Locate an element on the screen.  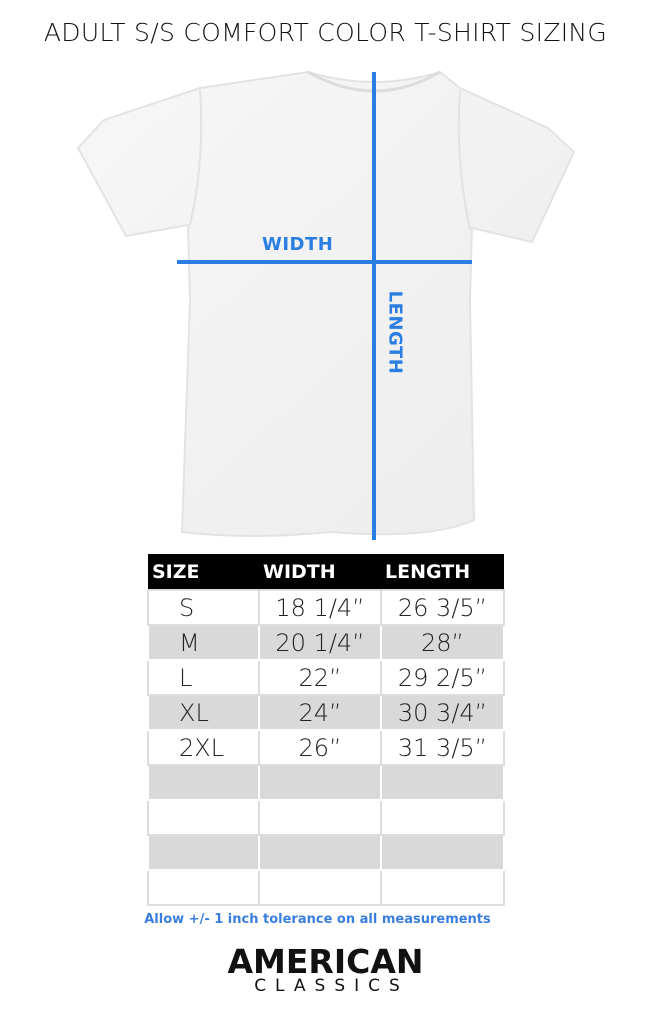
logo-line2: CLASSICS is located at coordinates (331, 986).